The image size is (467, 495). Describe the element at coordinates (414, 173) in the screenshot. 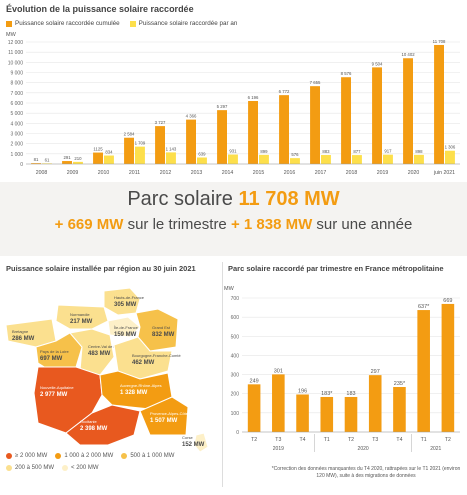

I see `x-tick-label: 2020` at that location.